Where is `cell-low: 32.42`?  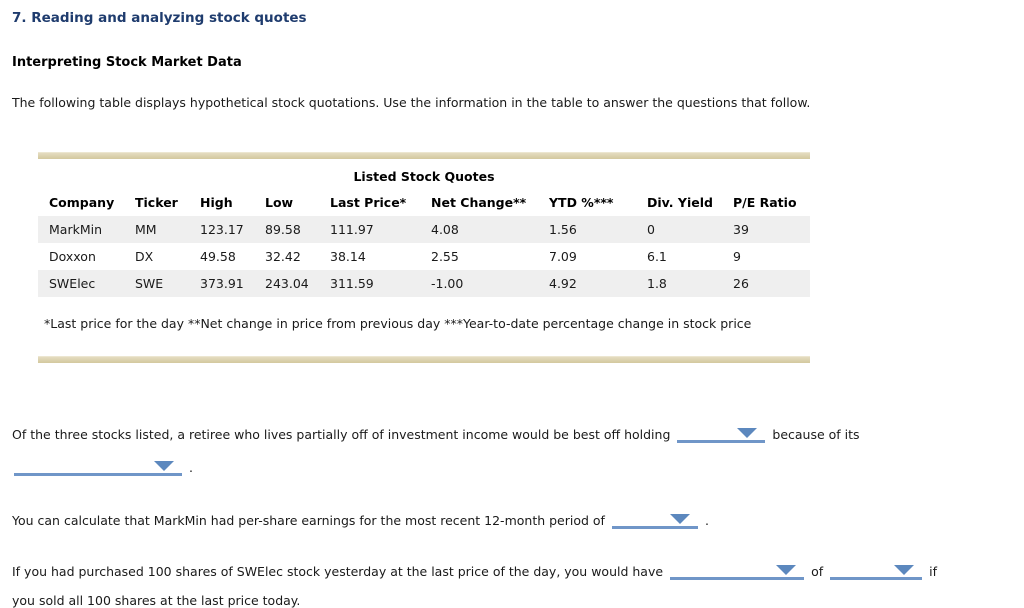 cell-low: 32.42 is located at coordinates (283, 256).